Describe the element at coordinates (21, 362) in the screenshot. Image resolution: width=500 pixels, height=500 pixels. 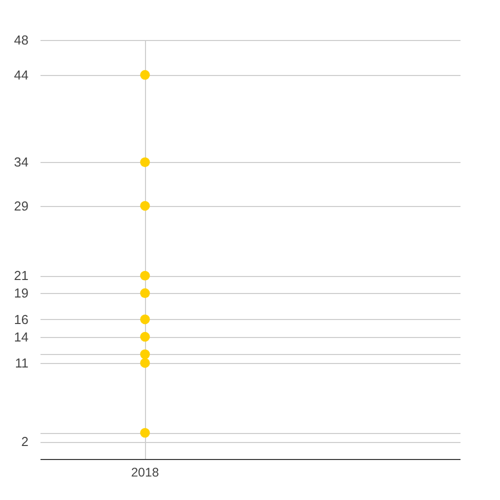
I see `y-tick-label: 11` at that location.